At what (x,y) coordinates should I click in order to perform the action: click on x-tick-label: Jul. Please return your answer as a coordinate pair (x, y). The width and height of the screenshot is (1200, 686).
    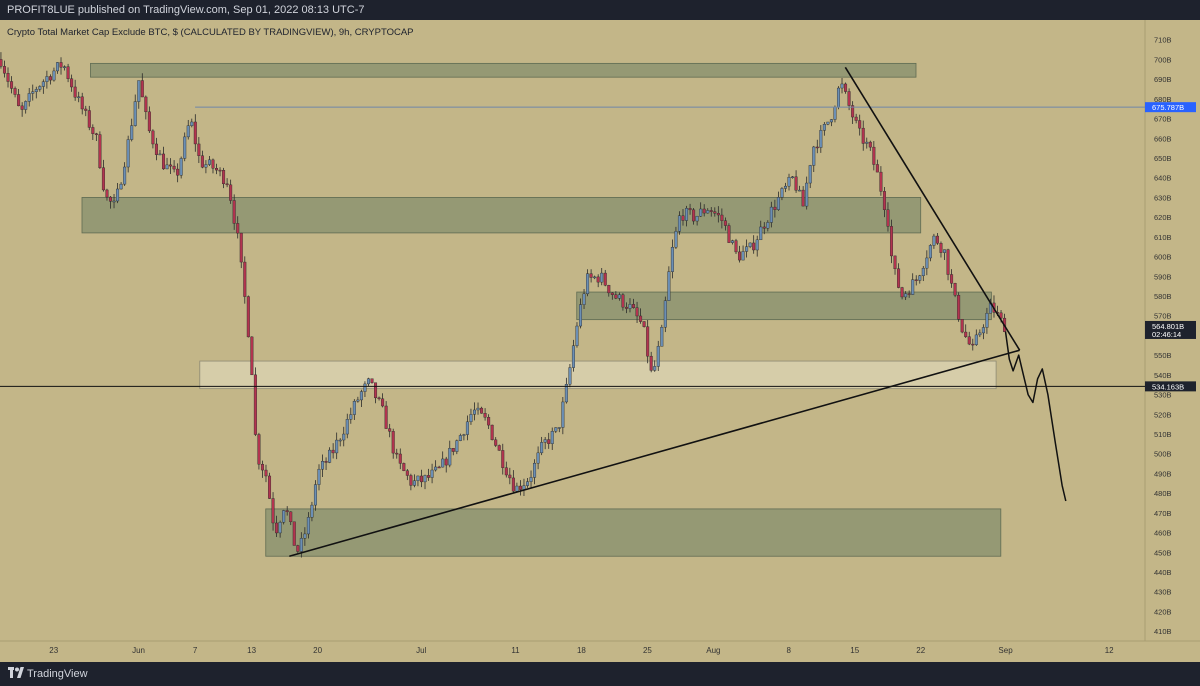
    Looking at the image, I should click on (421, 650).